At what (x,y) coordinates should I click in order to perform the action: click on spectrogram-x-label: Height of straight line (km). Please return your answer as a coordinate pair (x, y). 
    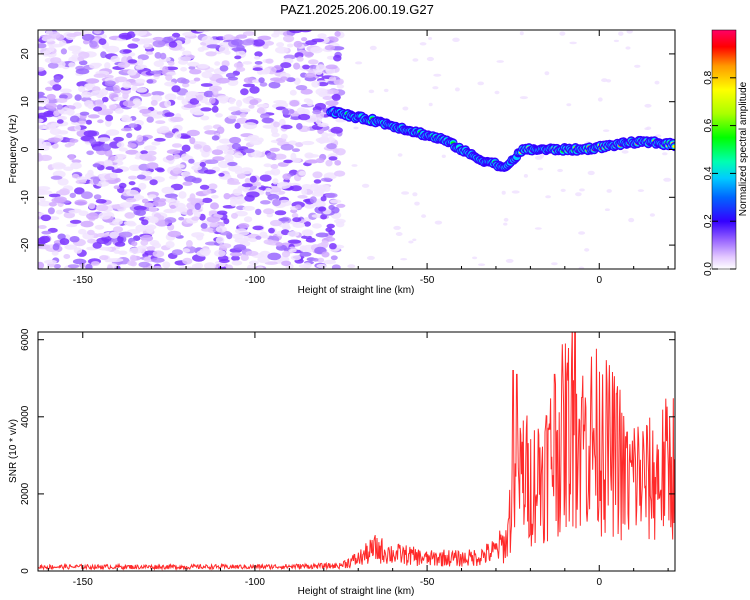
    Looking at the image, I should click on (356, 290).